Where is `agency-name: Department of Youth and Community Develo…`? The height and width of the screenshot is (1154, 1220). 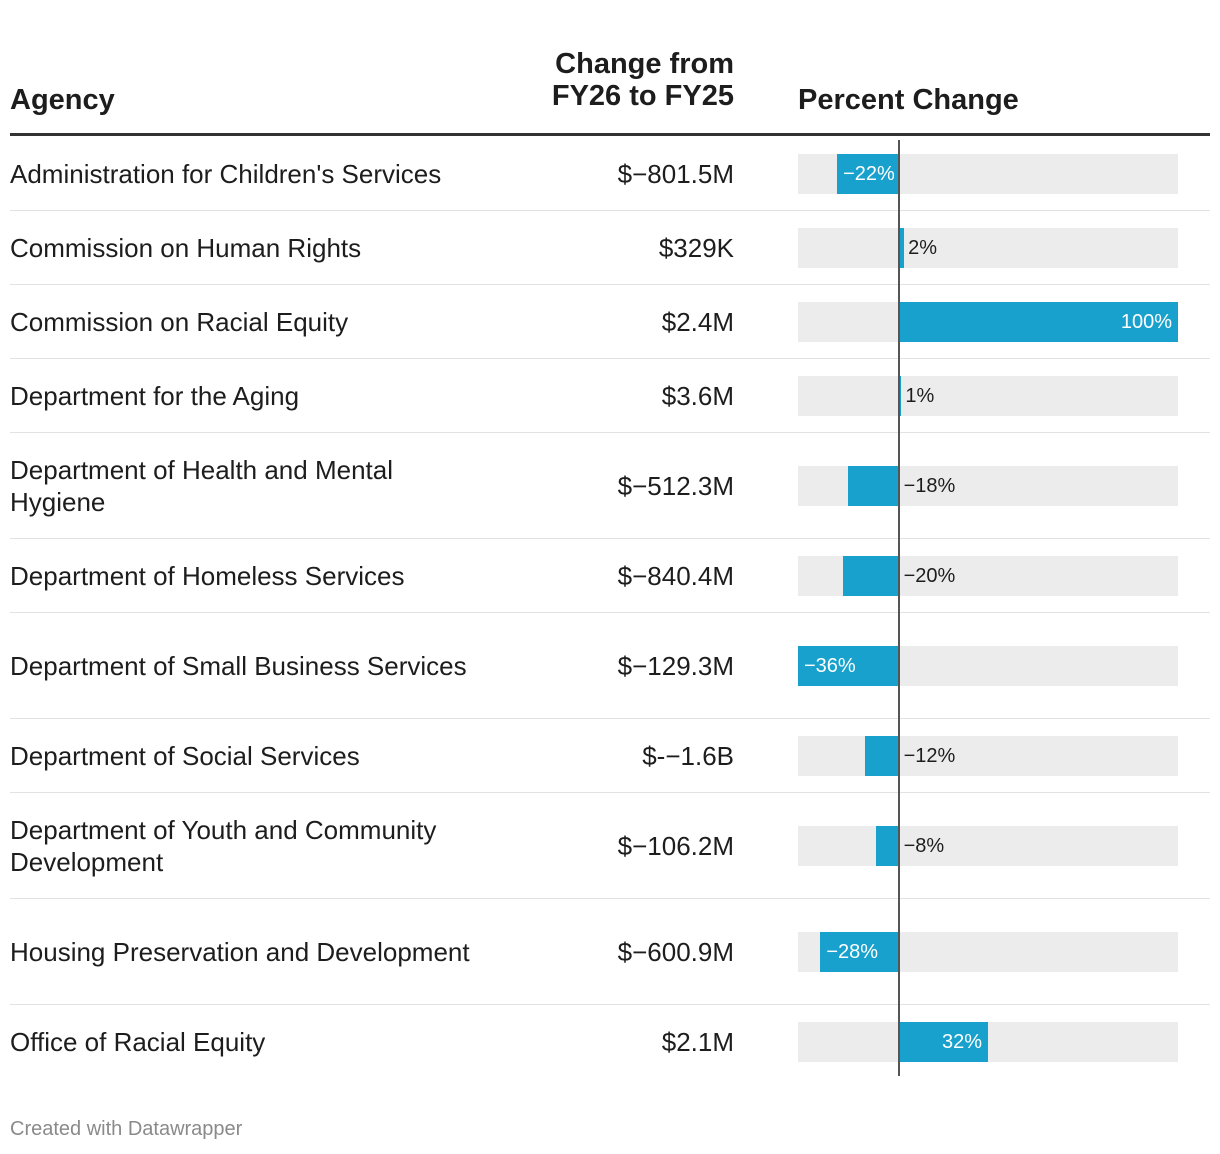 agency-name: Department of Youth and Community Develo… is located at coordinates (223, 846).